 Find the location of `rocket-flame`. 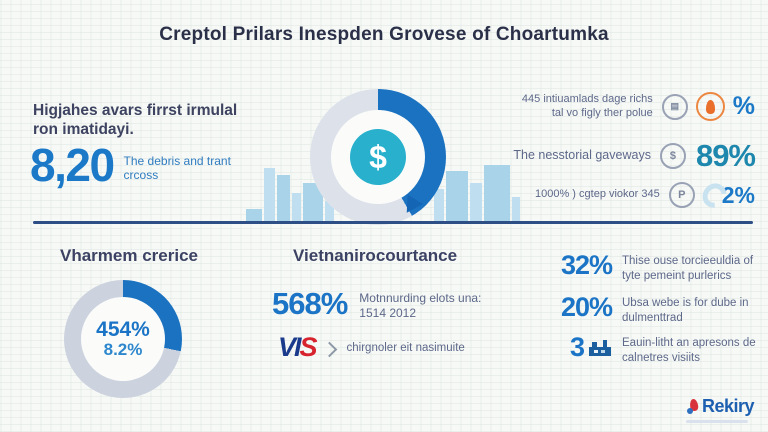

rocket-flame is located at coordinates (710, 106).